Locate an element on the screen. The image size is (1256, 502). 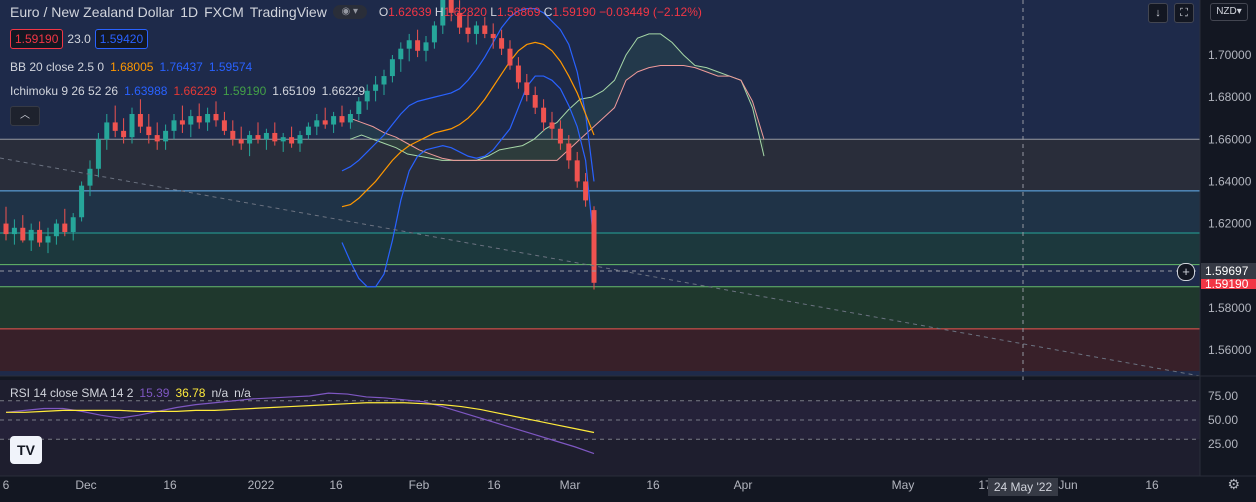
bollinger-bands is located at coordinates (468, 148).